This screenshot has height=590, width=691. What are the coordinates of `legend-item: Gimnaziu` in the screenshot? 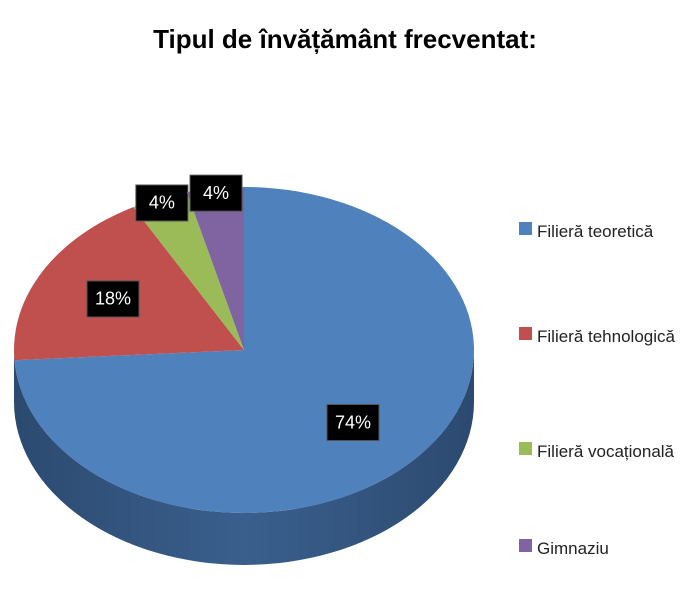 It's located at (603, 549).